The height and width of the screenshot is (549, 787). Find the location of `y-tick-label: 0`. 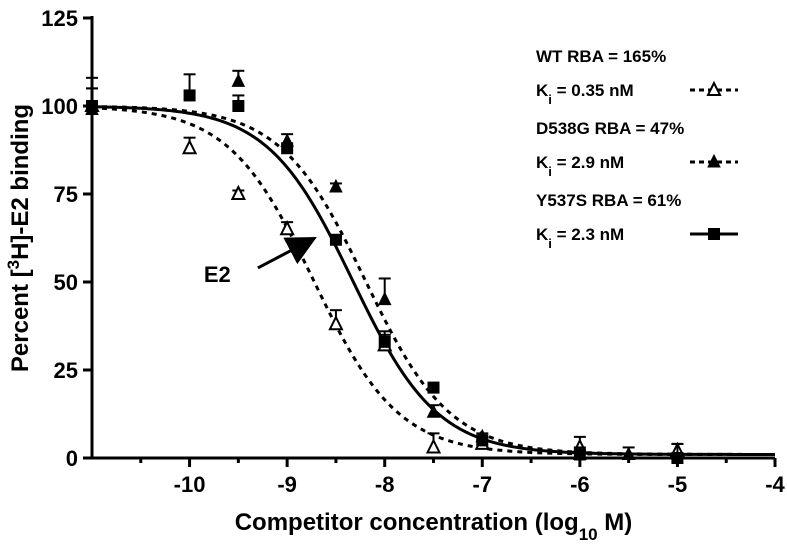

y-tick-label: 0 is located at coordinates (72, 458).